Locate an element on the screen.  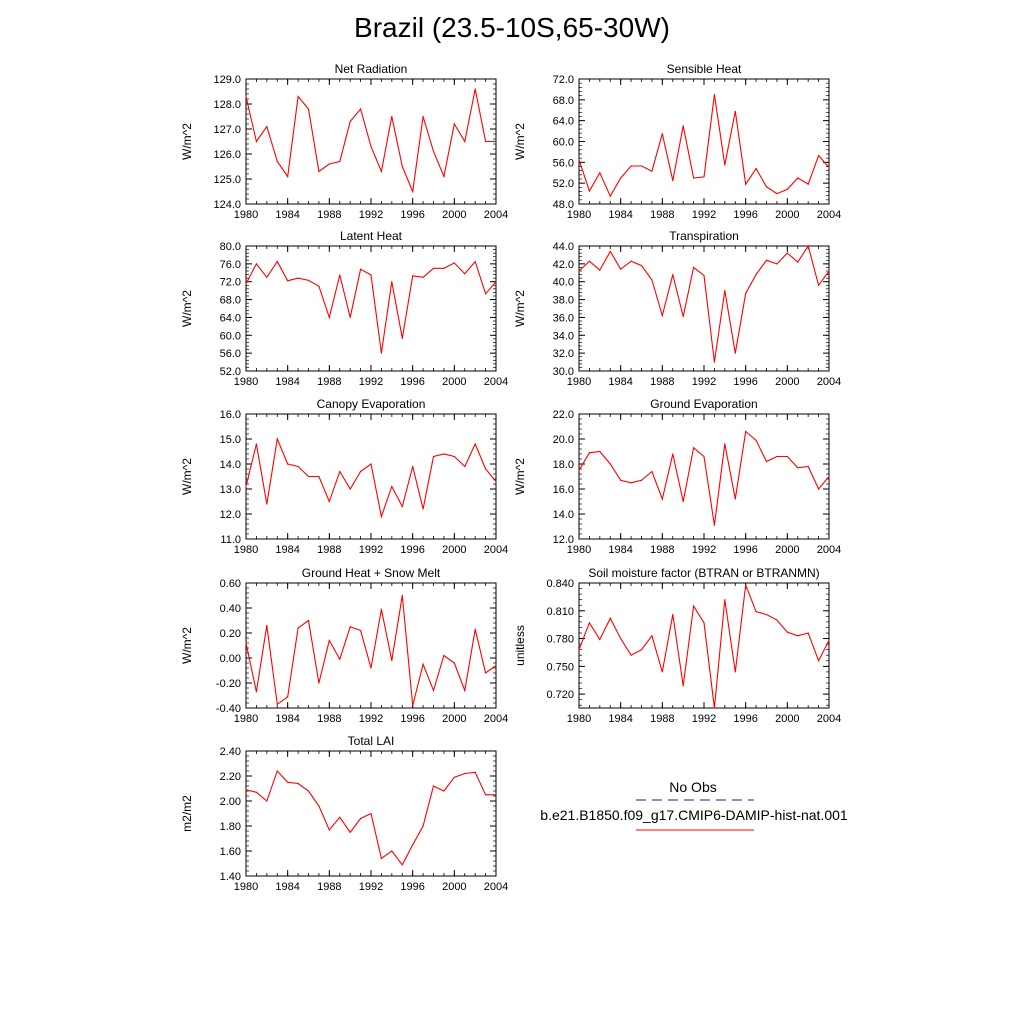
legend-obs-label: No Obs is located at coordinates (692, 787).